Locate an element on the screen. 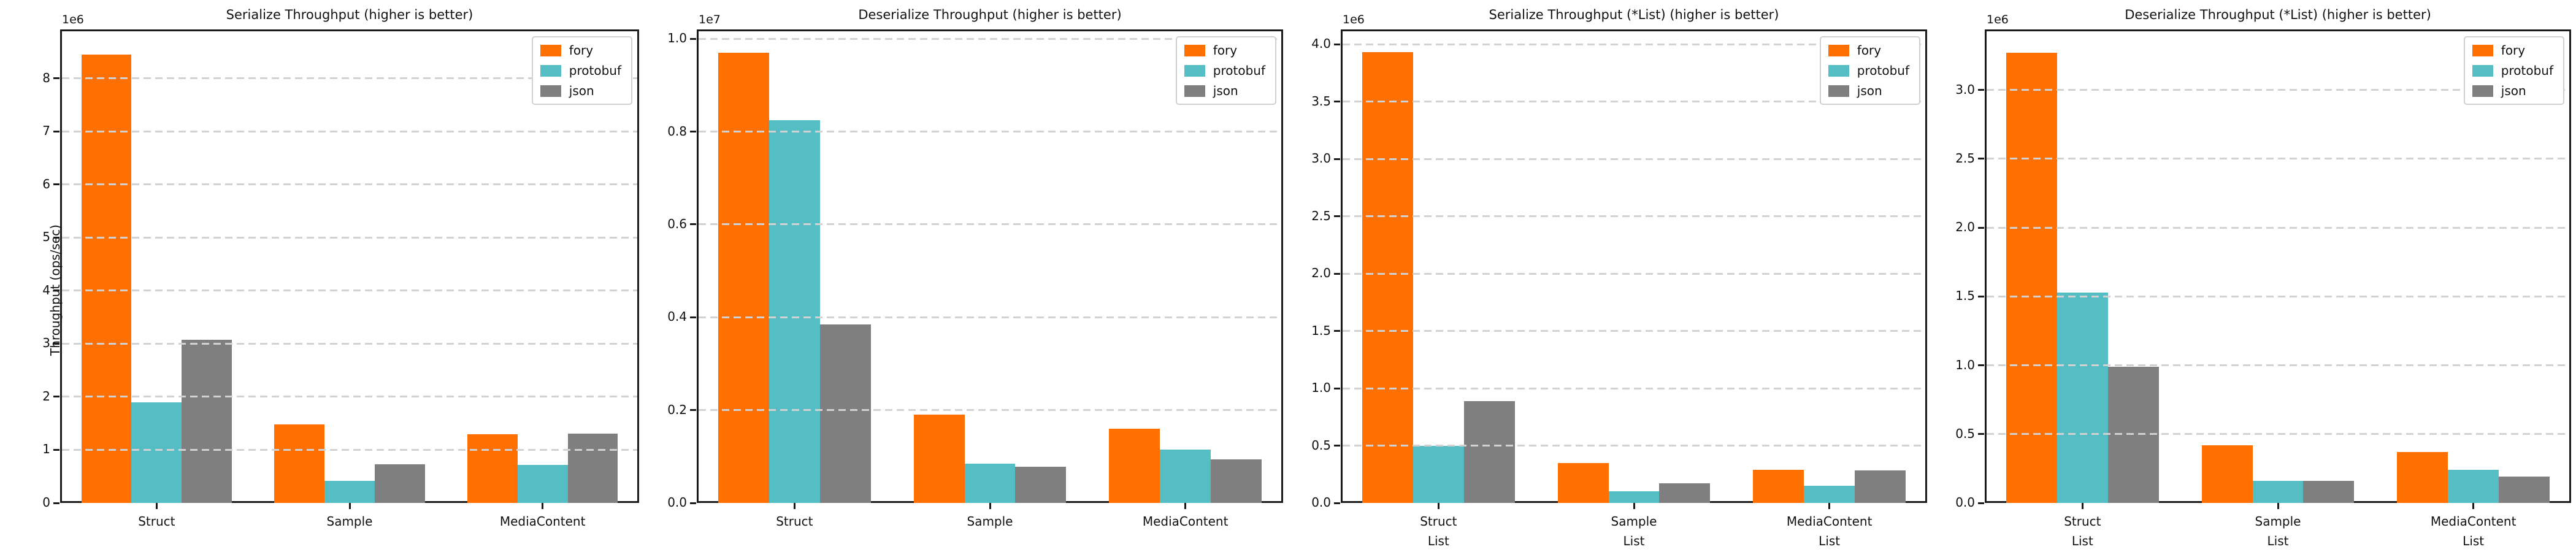 This screenshot has width=2576, height=552. x-tick-label: MediaContent is located at coordinates (543, 521).